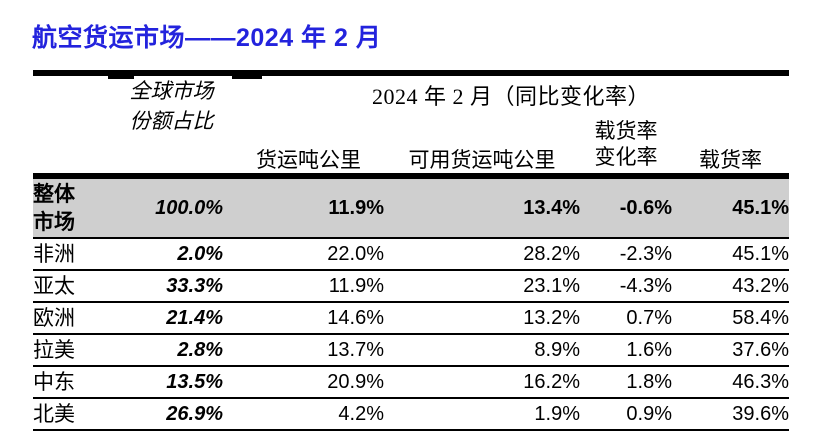  I want to click on actk-cell: 16.2%, so click(551, 381).